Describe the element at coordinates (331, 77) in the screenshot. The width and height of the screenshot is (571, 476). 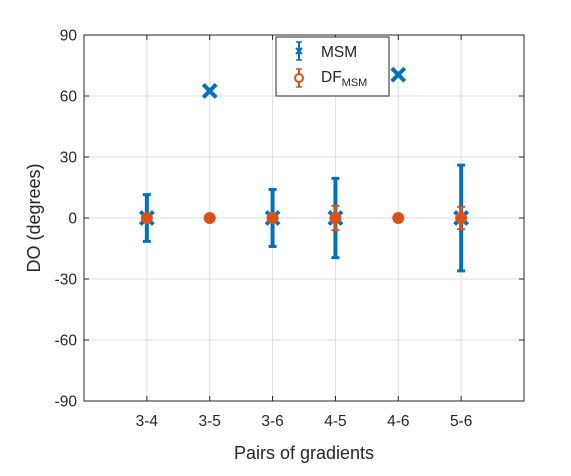
I see `legend-label-dfmsm-main: DF` at that location.